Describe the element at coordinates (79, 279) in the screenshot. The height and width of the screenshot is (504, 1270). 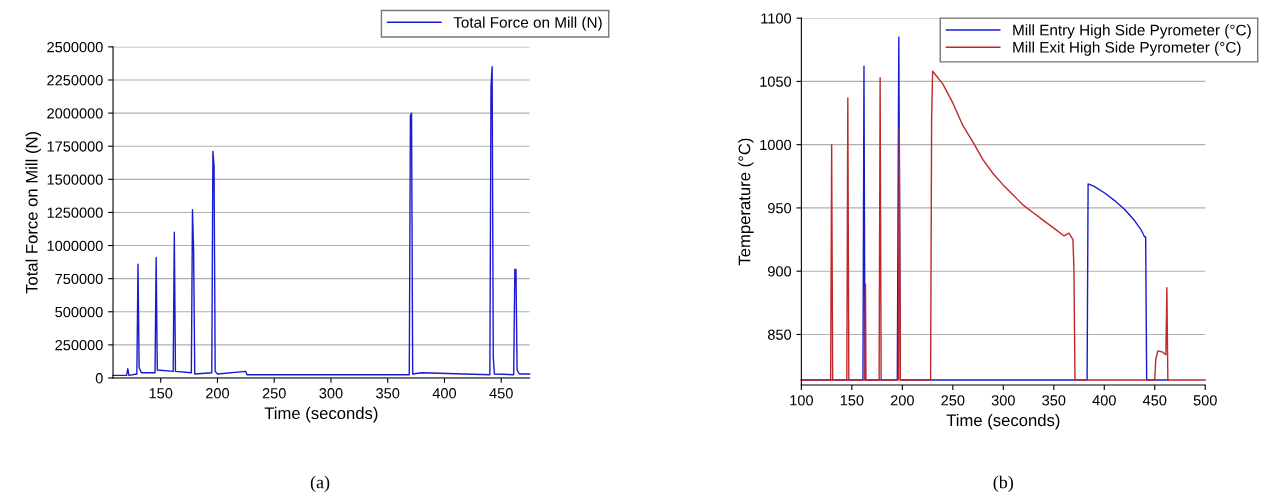
I see `y-tick-label: 750000` at that location.